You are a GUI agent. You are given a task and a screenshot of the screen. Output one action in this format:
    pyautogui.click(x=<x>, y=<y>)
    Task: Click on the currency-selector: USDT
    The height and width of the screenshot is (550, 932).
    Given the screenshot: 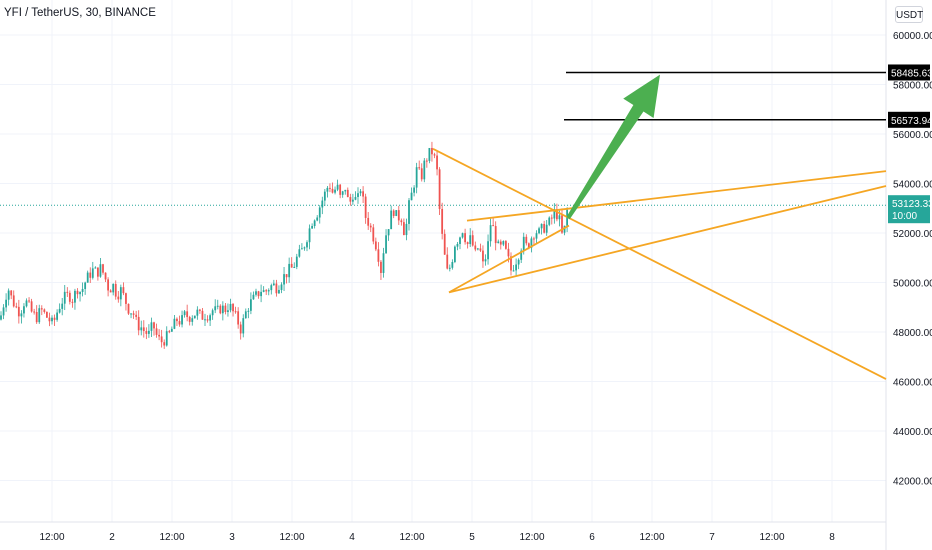 What is the action you would take?
    pyautogui.click(x=909, y=14)
    